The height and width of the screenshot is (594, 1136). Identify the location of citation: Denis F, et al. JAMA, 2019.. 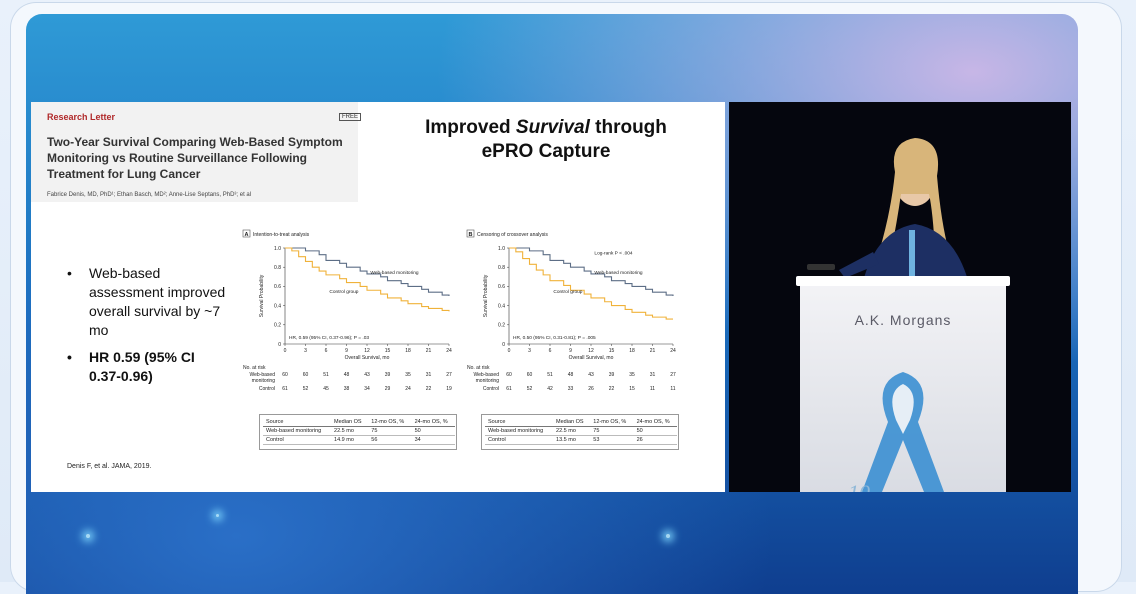
(109, 466).